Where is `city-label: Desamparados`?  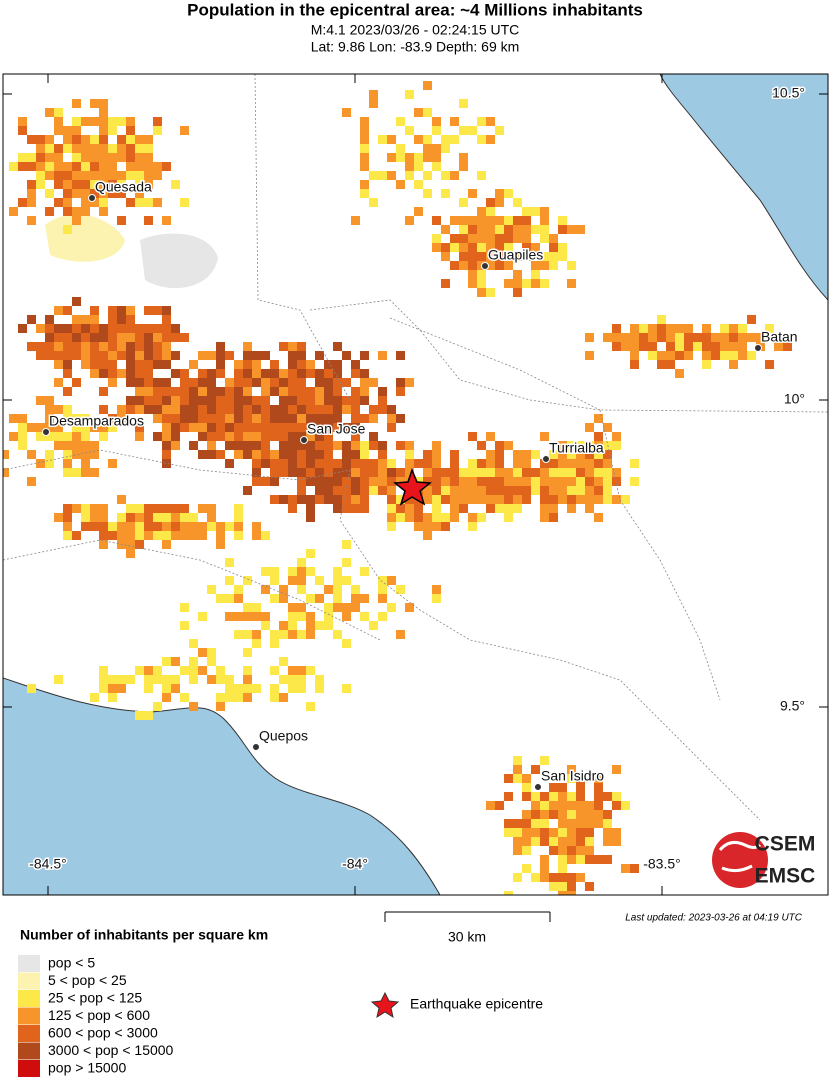
city-label: Desamparados is located at coordinates (96, 421).